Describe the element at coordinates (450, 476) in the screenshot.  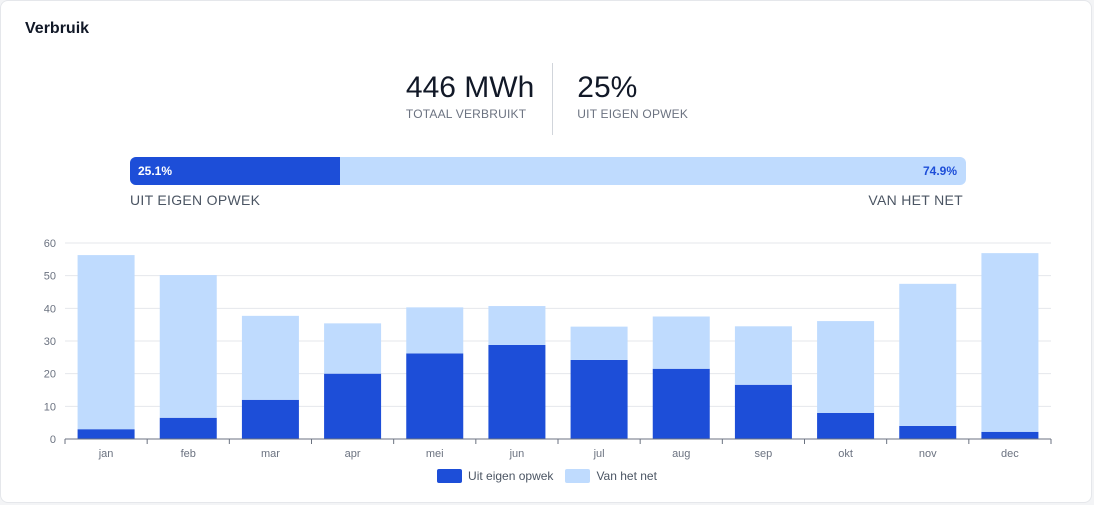
I see `legend-swatch-own` at that location.